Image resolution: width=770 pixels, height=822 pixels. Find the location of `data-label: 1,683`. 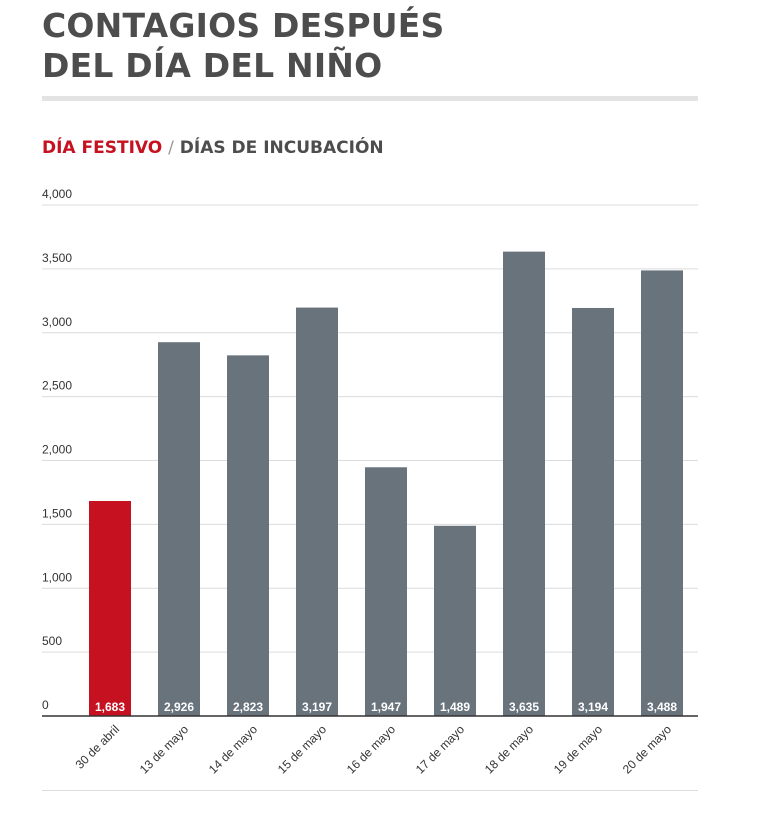

data-label: 1,683 is located at coordinates (110, 707).